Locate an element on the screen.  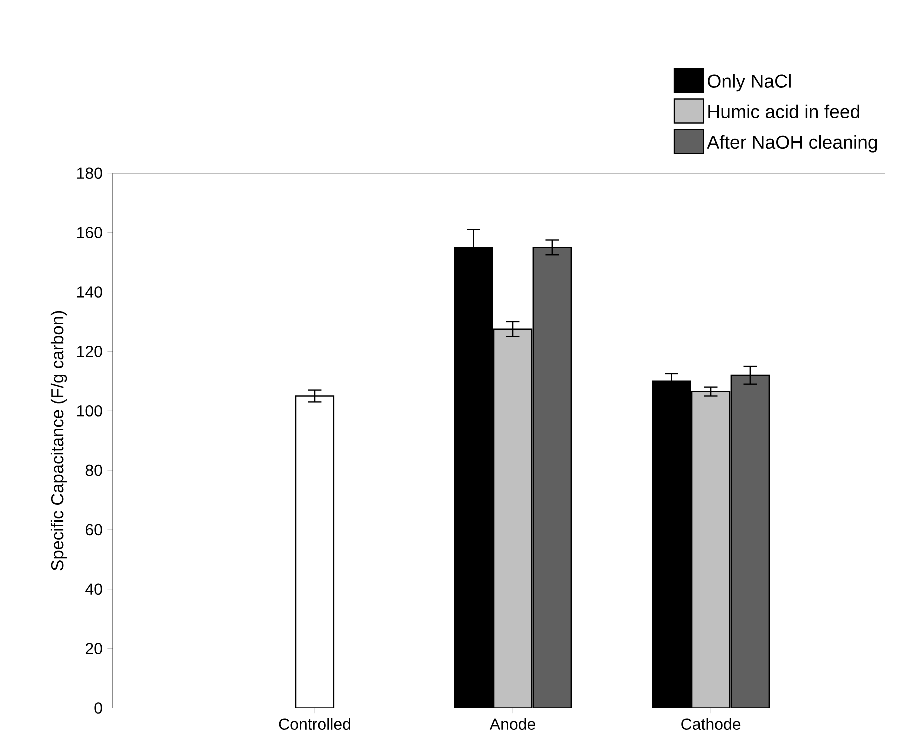
y-tick-label: 100 is located at coordinates (90, 411).